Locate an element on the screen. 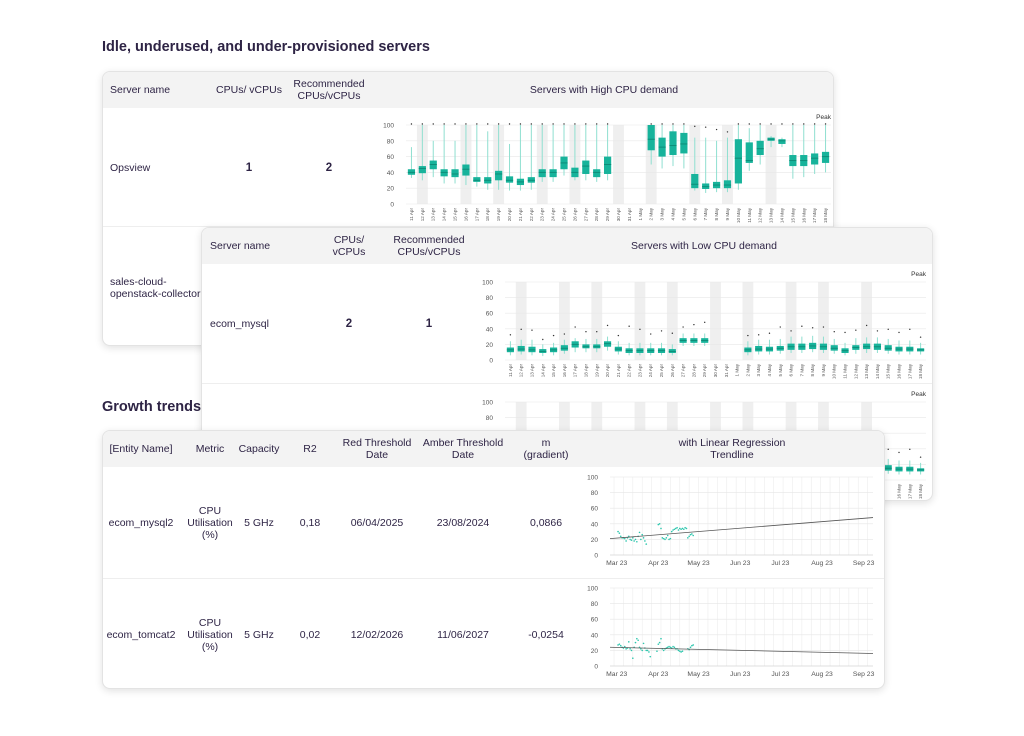  x-tick-label: 8 May is located at coordinates (812, 369).